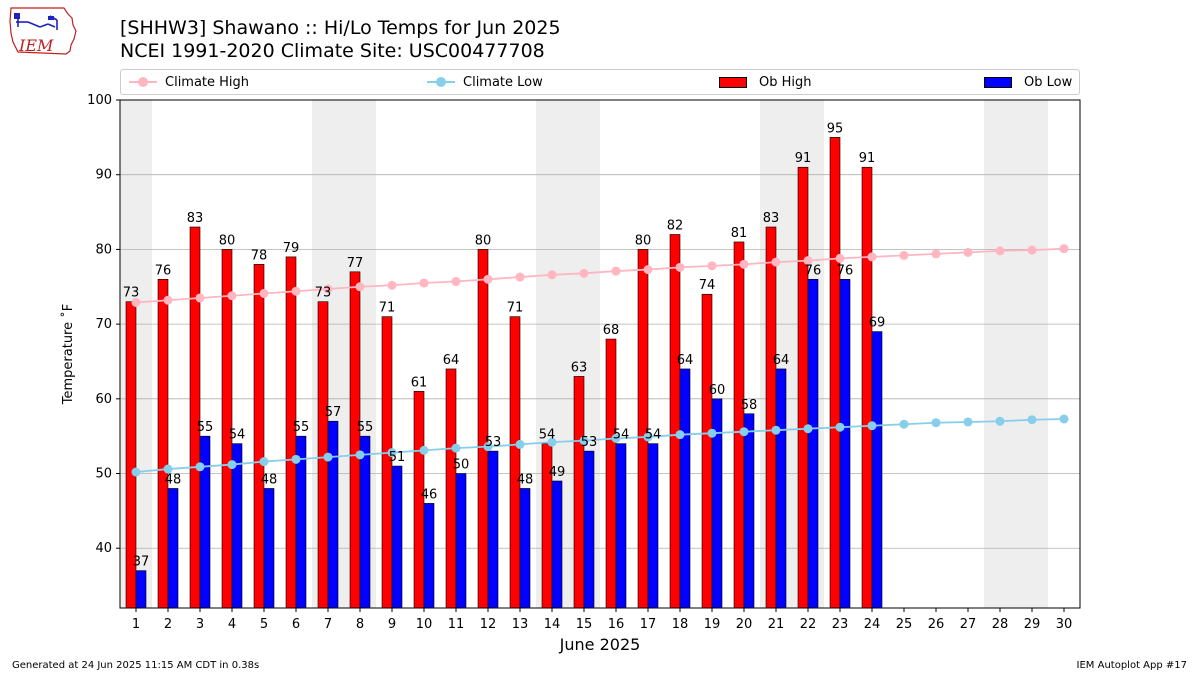  Describe the element at coordinates (1064, 624) in the screenshot. I see `x-tick-label: 30` at that location.